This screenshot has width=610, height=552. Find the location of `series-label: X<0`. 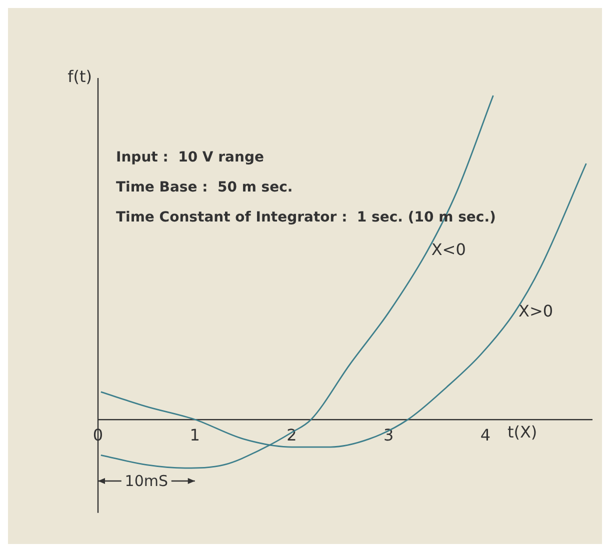

series-label: X<0 is located at coordinates (448, 250).